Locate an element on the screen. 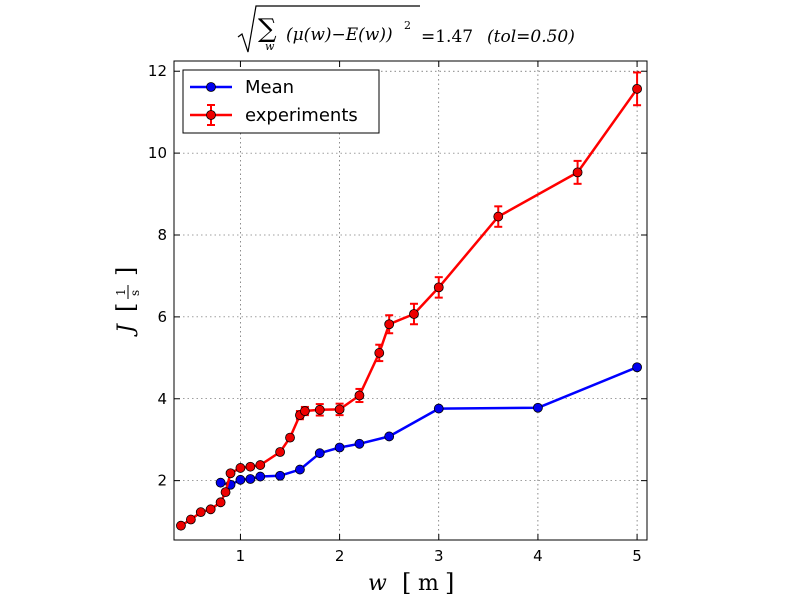  x-axis-bracket-left: [ is located at coordinates (406, 583).